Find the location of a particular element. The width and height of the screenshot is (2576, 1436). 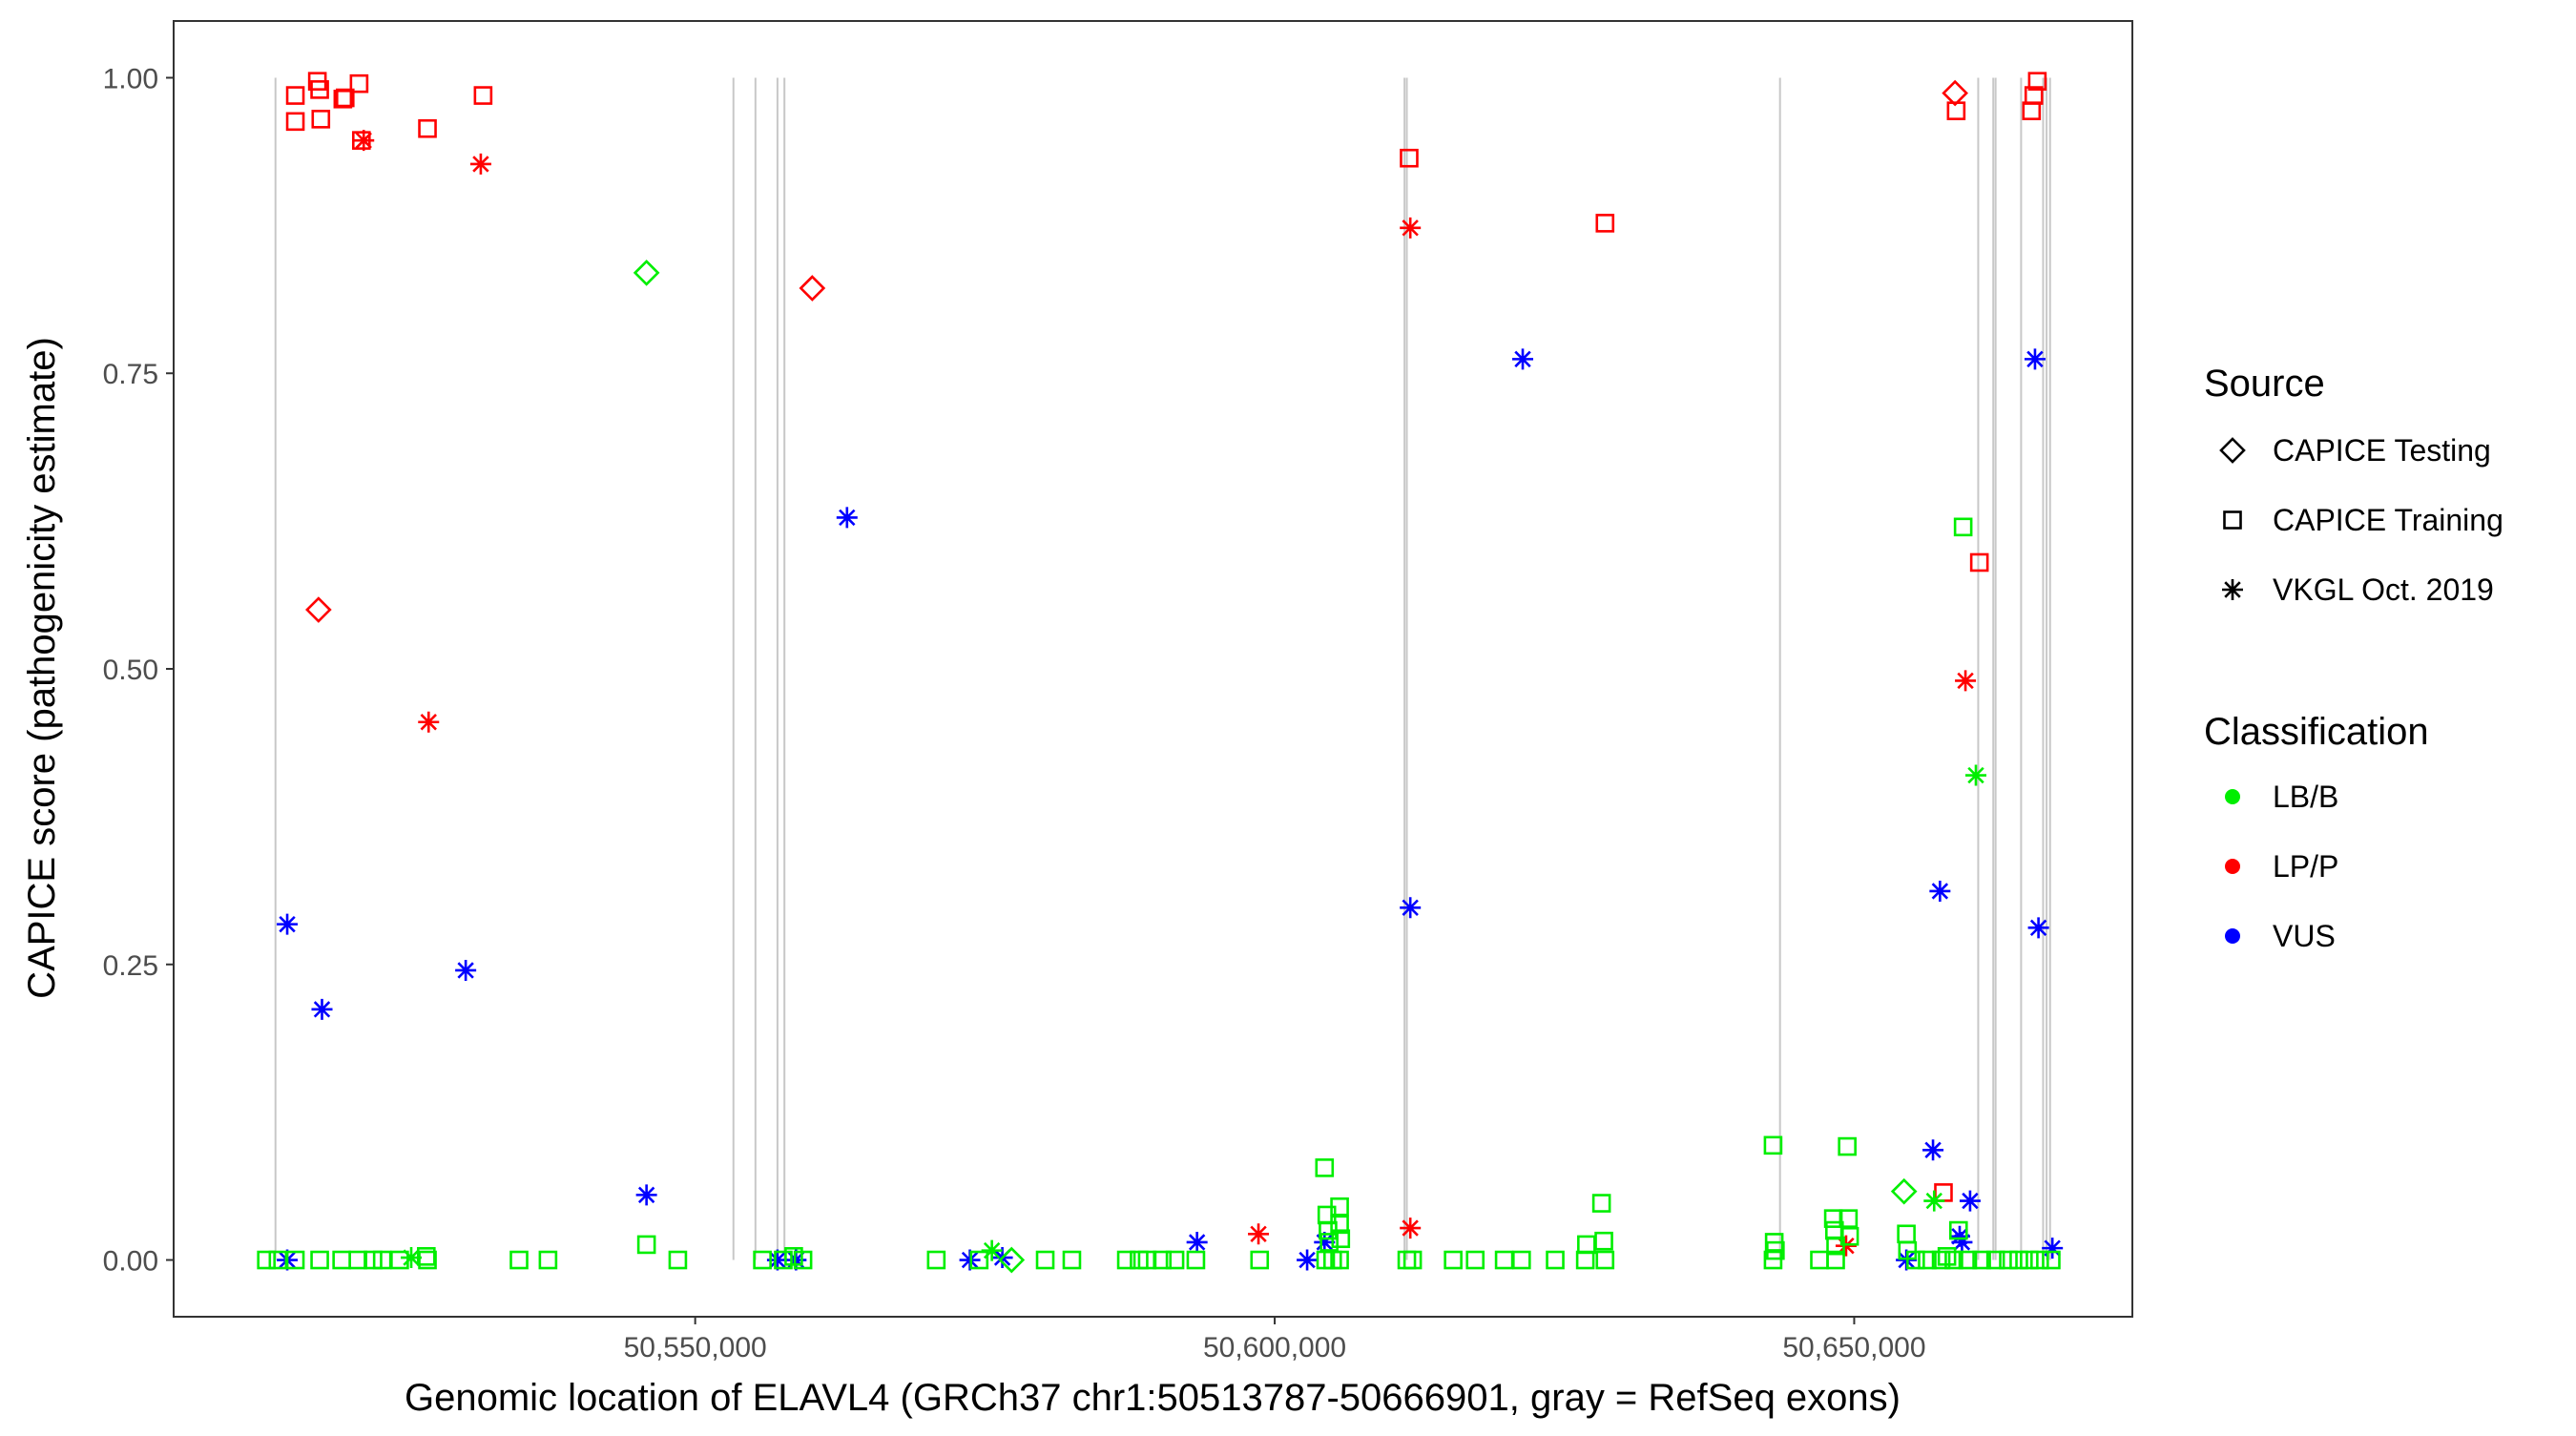

legend-item-label: CAPICE Testing is located at coordinates (2382, 450).